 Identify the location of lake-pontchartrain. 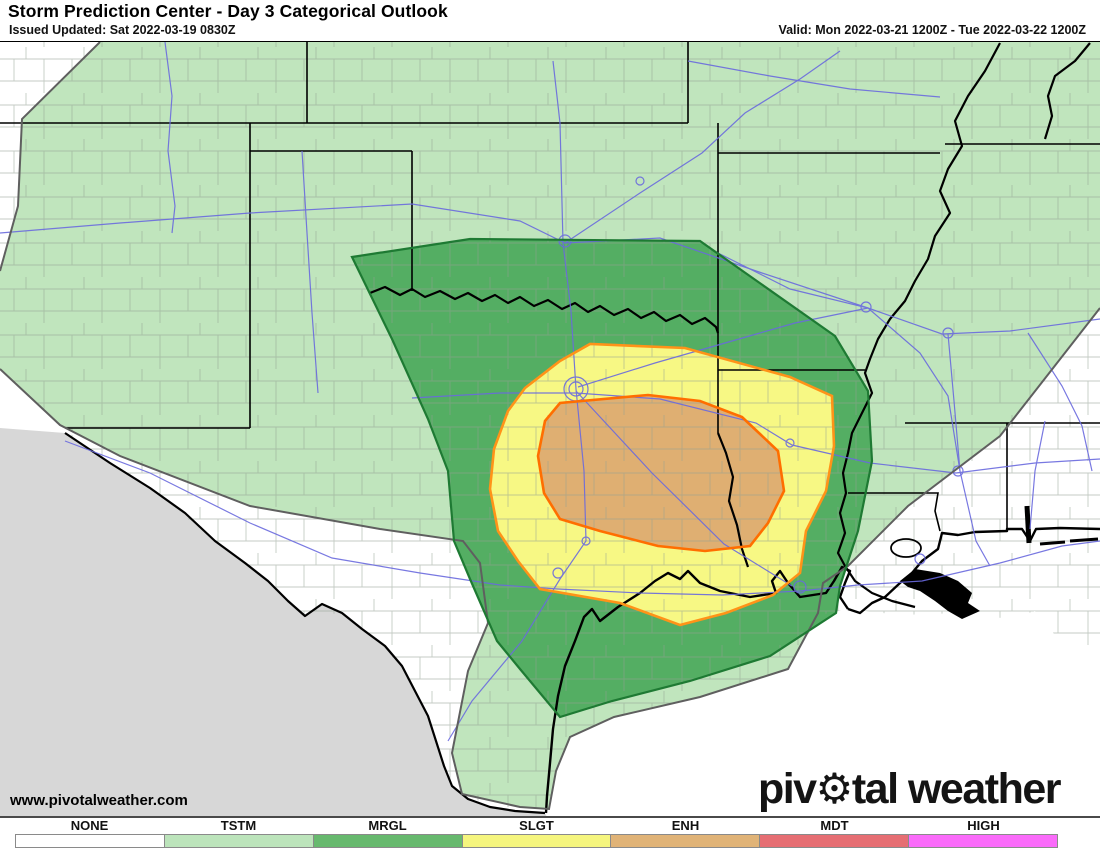
(906, 548).